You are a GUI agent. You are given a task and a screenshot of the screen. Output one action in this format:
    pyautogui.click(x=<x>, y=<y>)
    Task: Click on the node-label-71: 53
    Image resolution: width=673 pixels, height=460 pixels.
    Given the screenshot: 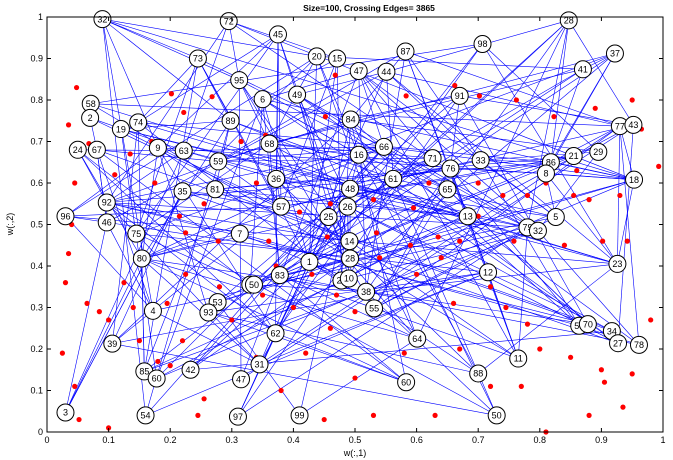 What is the action you would take?
    pyautogui.click(x=218, y=302)
    